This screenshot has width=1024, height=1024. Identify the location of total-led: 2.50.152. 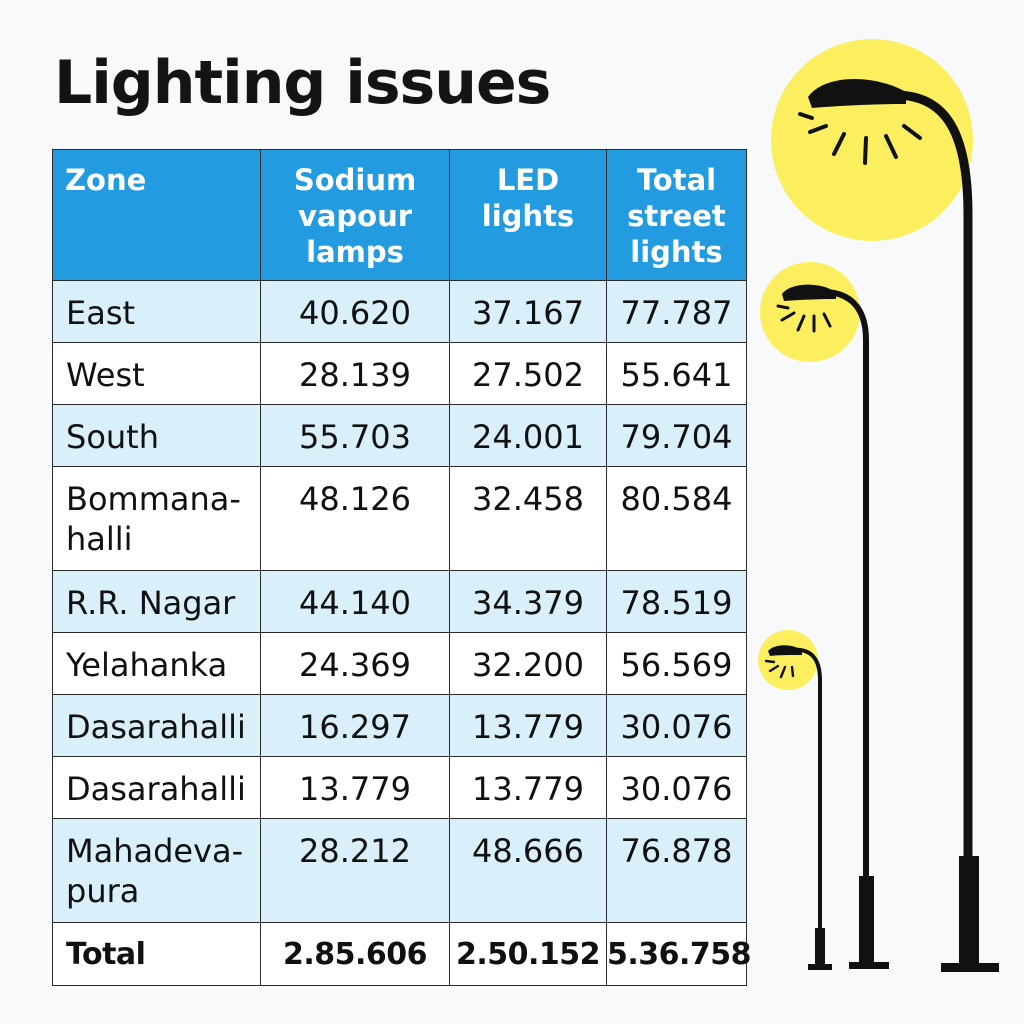
(528, 954).